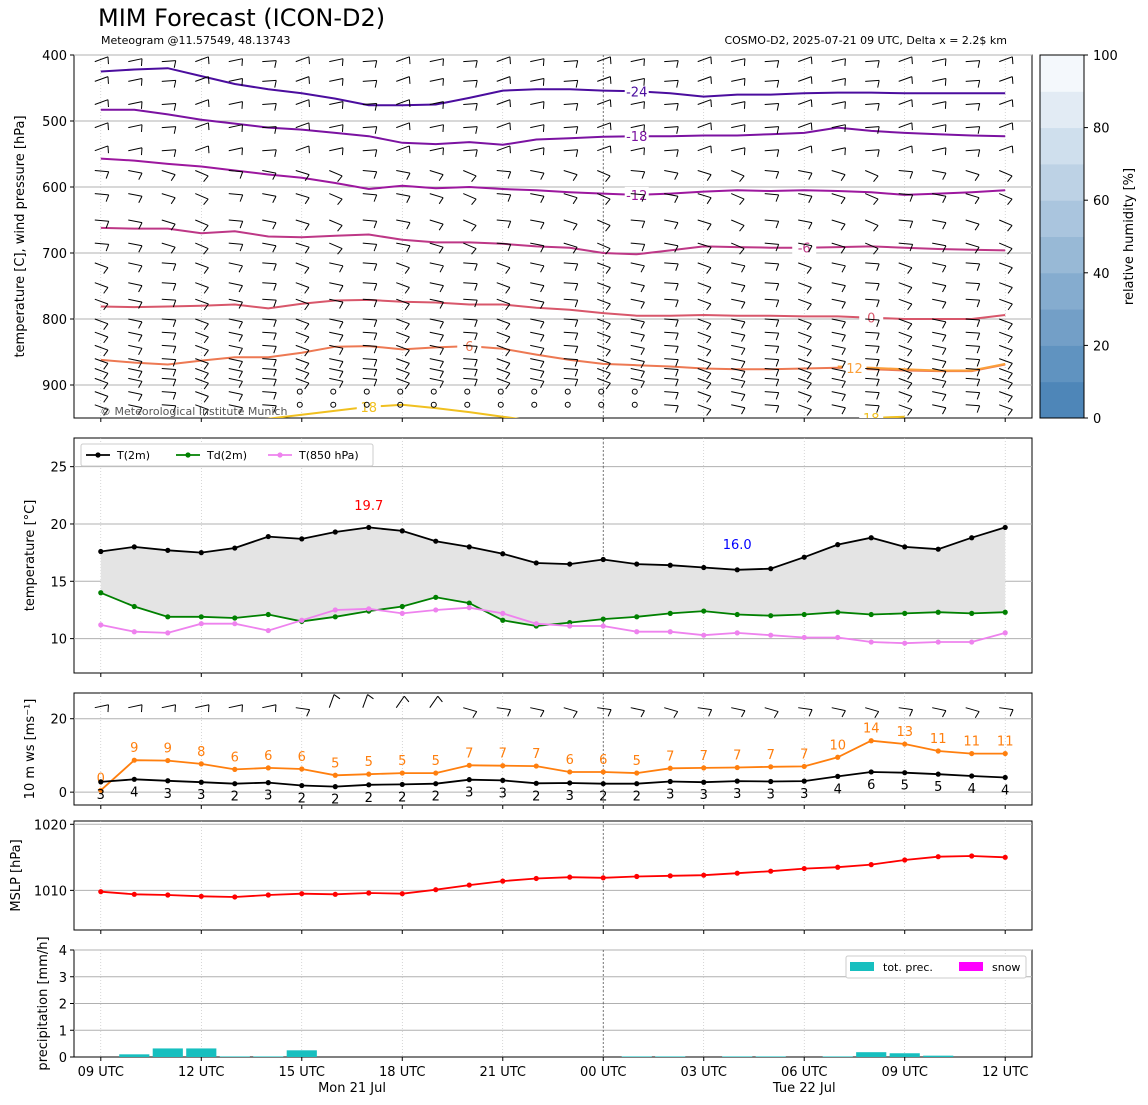 The image size is (1148, 1105). Describe the element at coordinates (469, 347) in the screenshot. I see `isotherm-label: 6` at that location.